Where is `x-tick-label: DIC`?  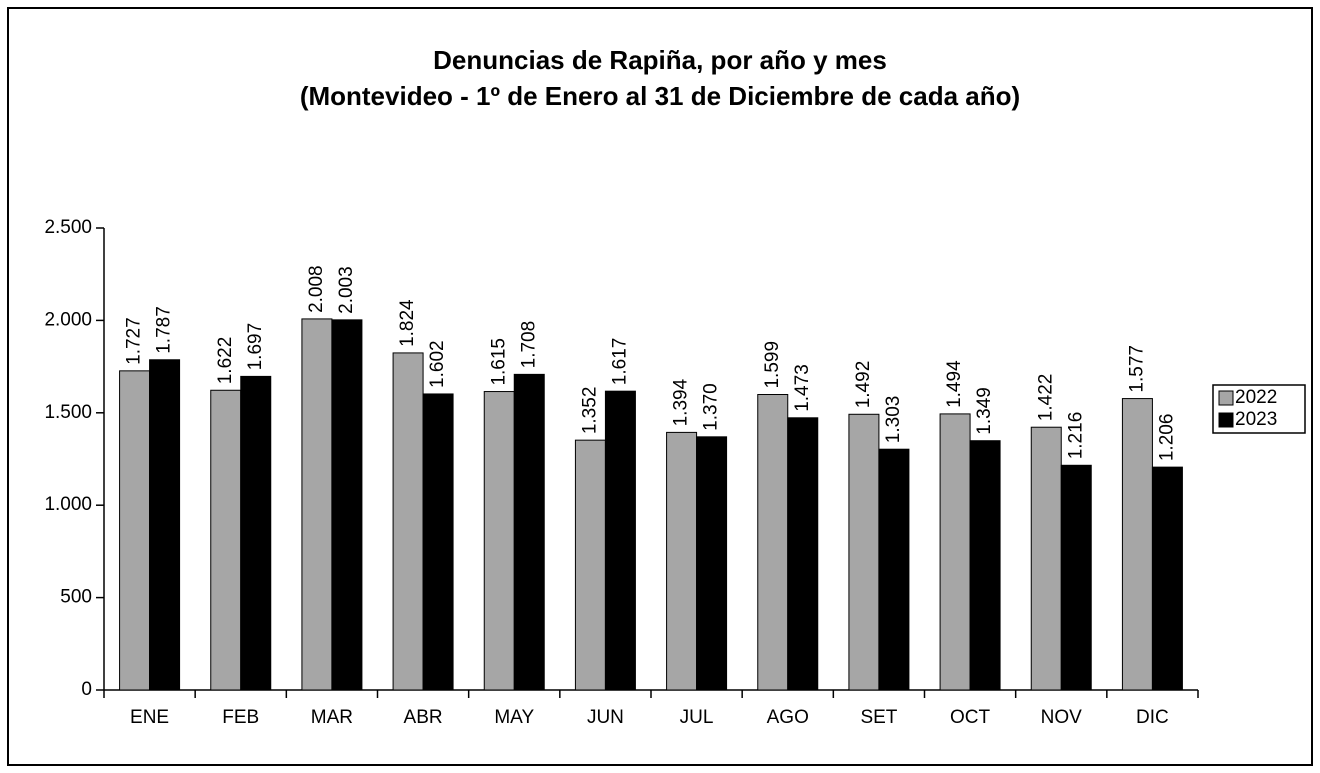
x-tick-label: DIC is located at coordinates (1152, 717).